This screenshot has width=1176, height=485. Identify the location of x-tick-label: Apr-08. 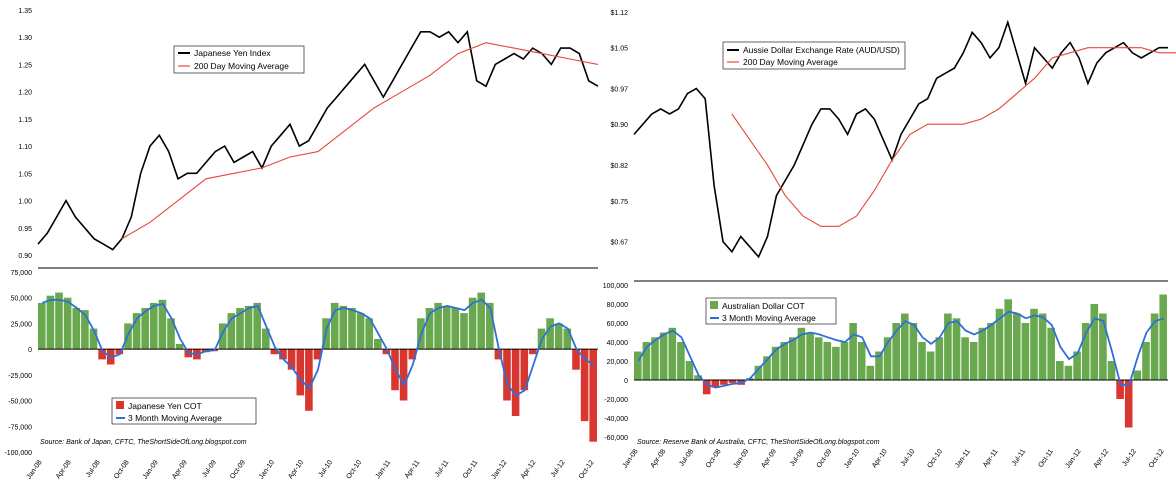
(64, 469).